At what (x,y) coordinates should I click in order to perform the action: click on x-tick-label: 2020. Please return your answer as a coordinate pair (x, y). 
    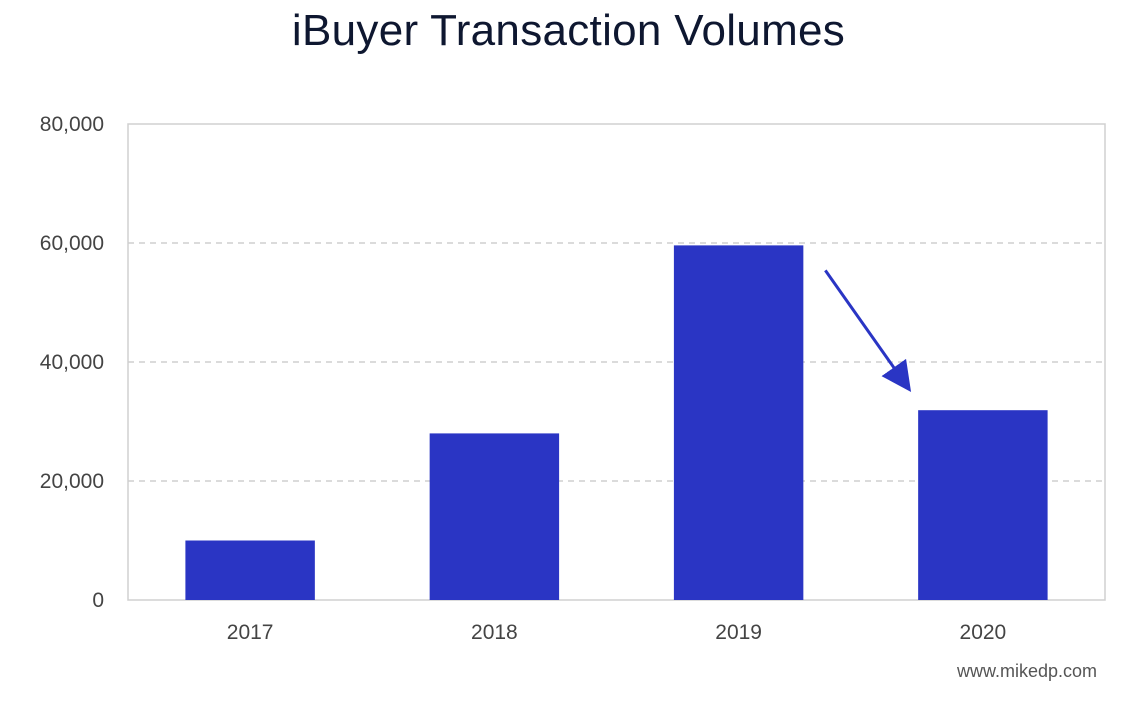
    Looking at the image, I should click on (983, 632).